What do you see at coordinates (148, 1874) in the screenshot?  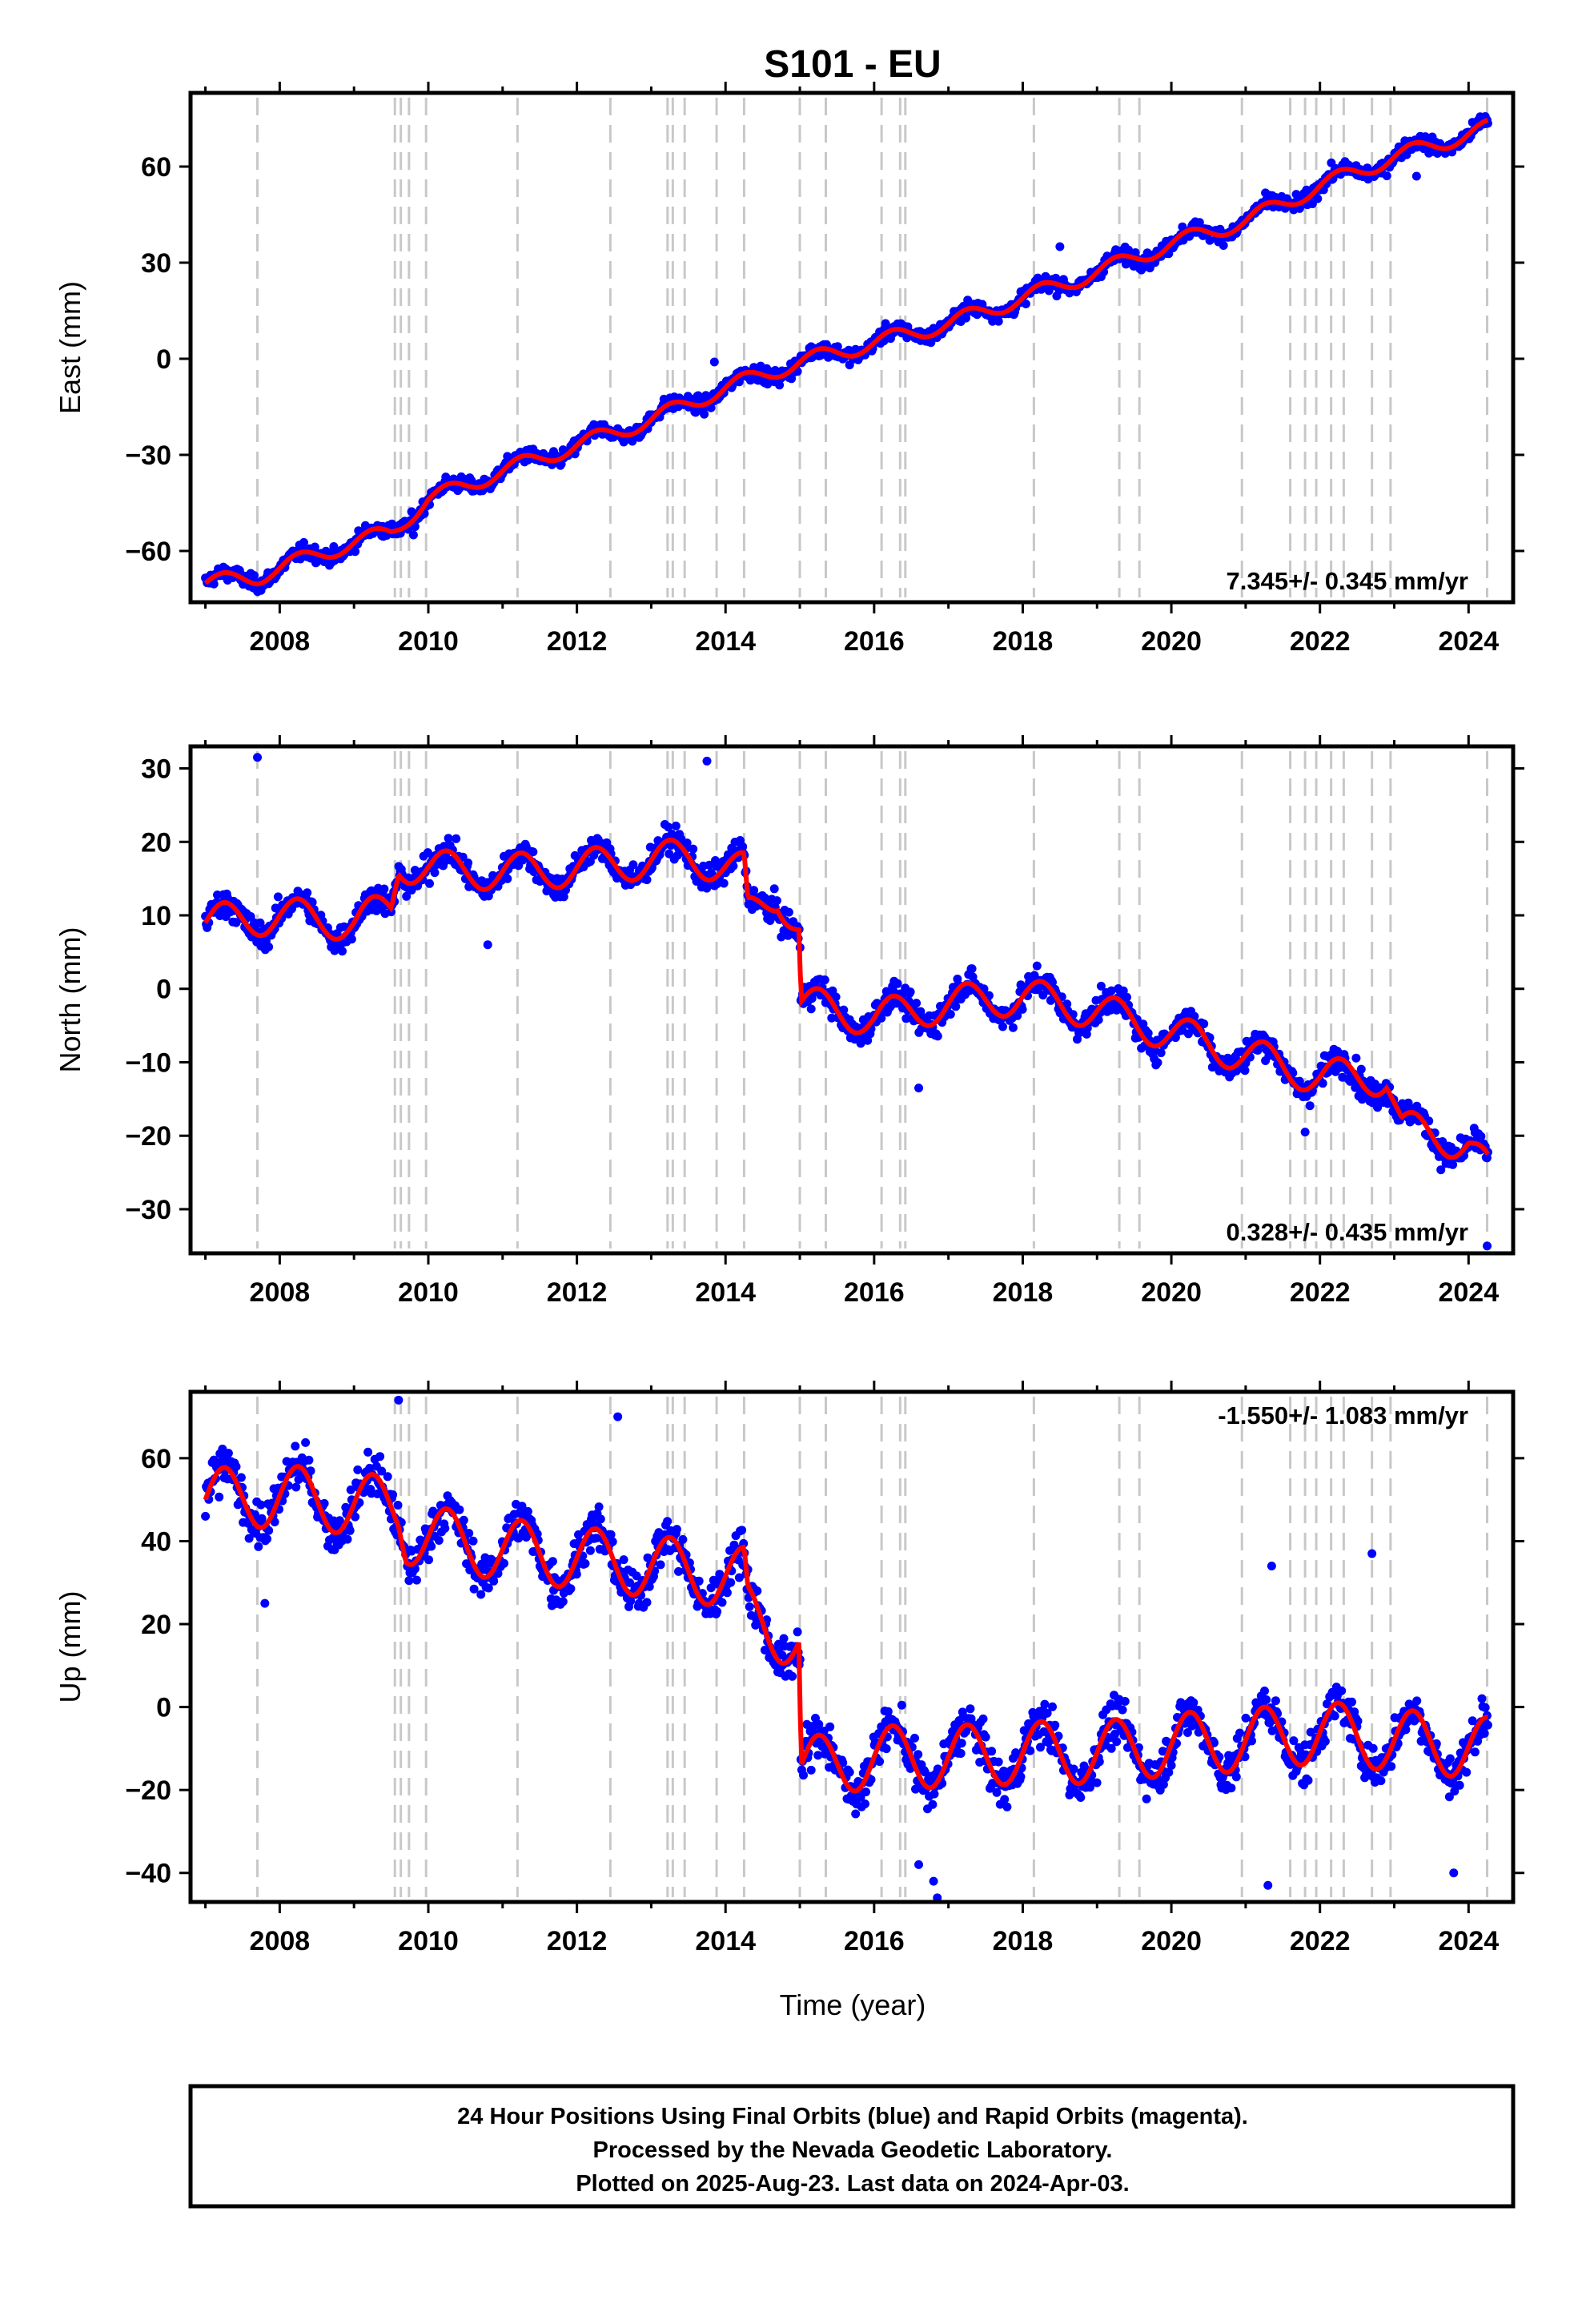 I see `y-tick-label: −40` at bounding box center [148, 1874].